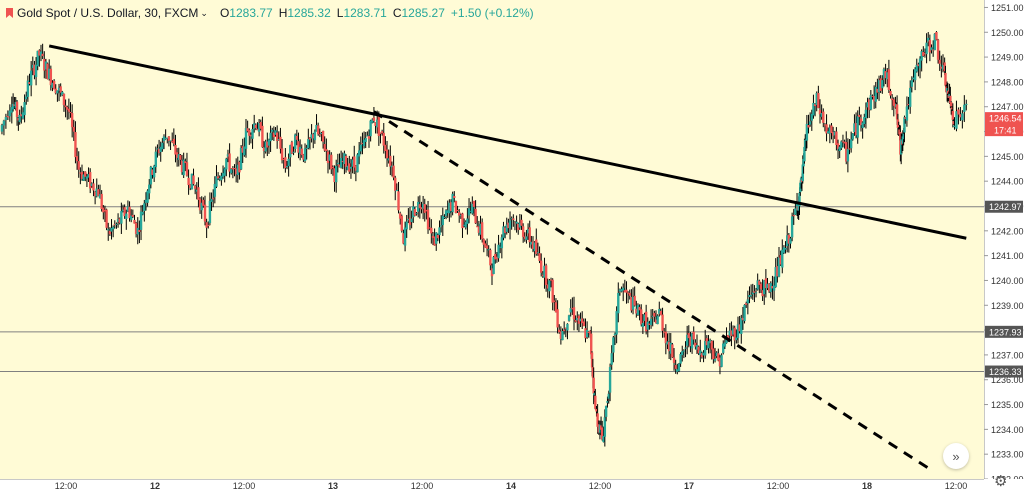 This screenshot has height=491, width=1024. Describe the element at coordinates (956, 456) in the screenshot. I see `scroll-to-latest-button: »` at that location.